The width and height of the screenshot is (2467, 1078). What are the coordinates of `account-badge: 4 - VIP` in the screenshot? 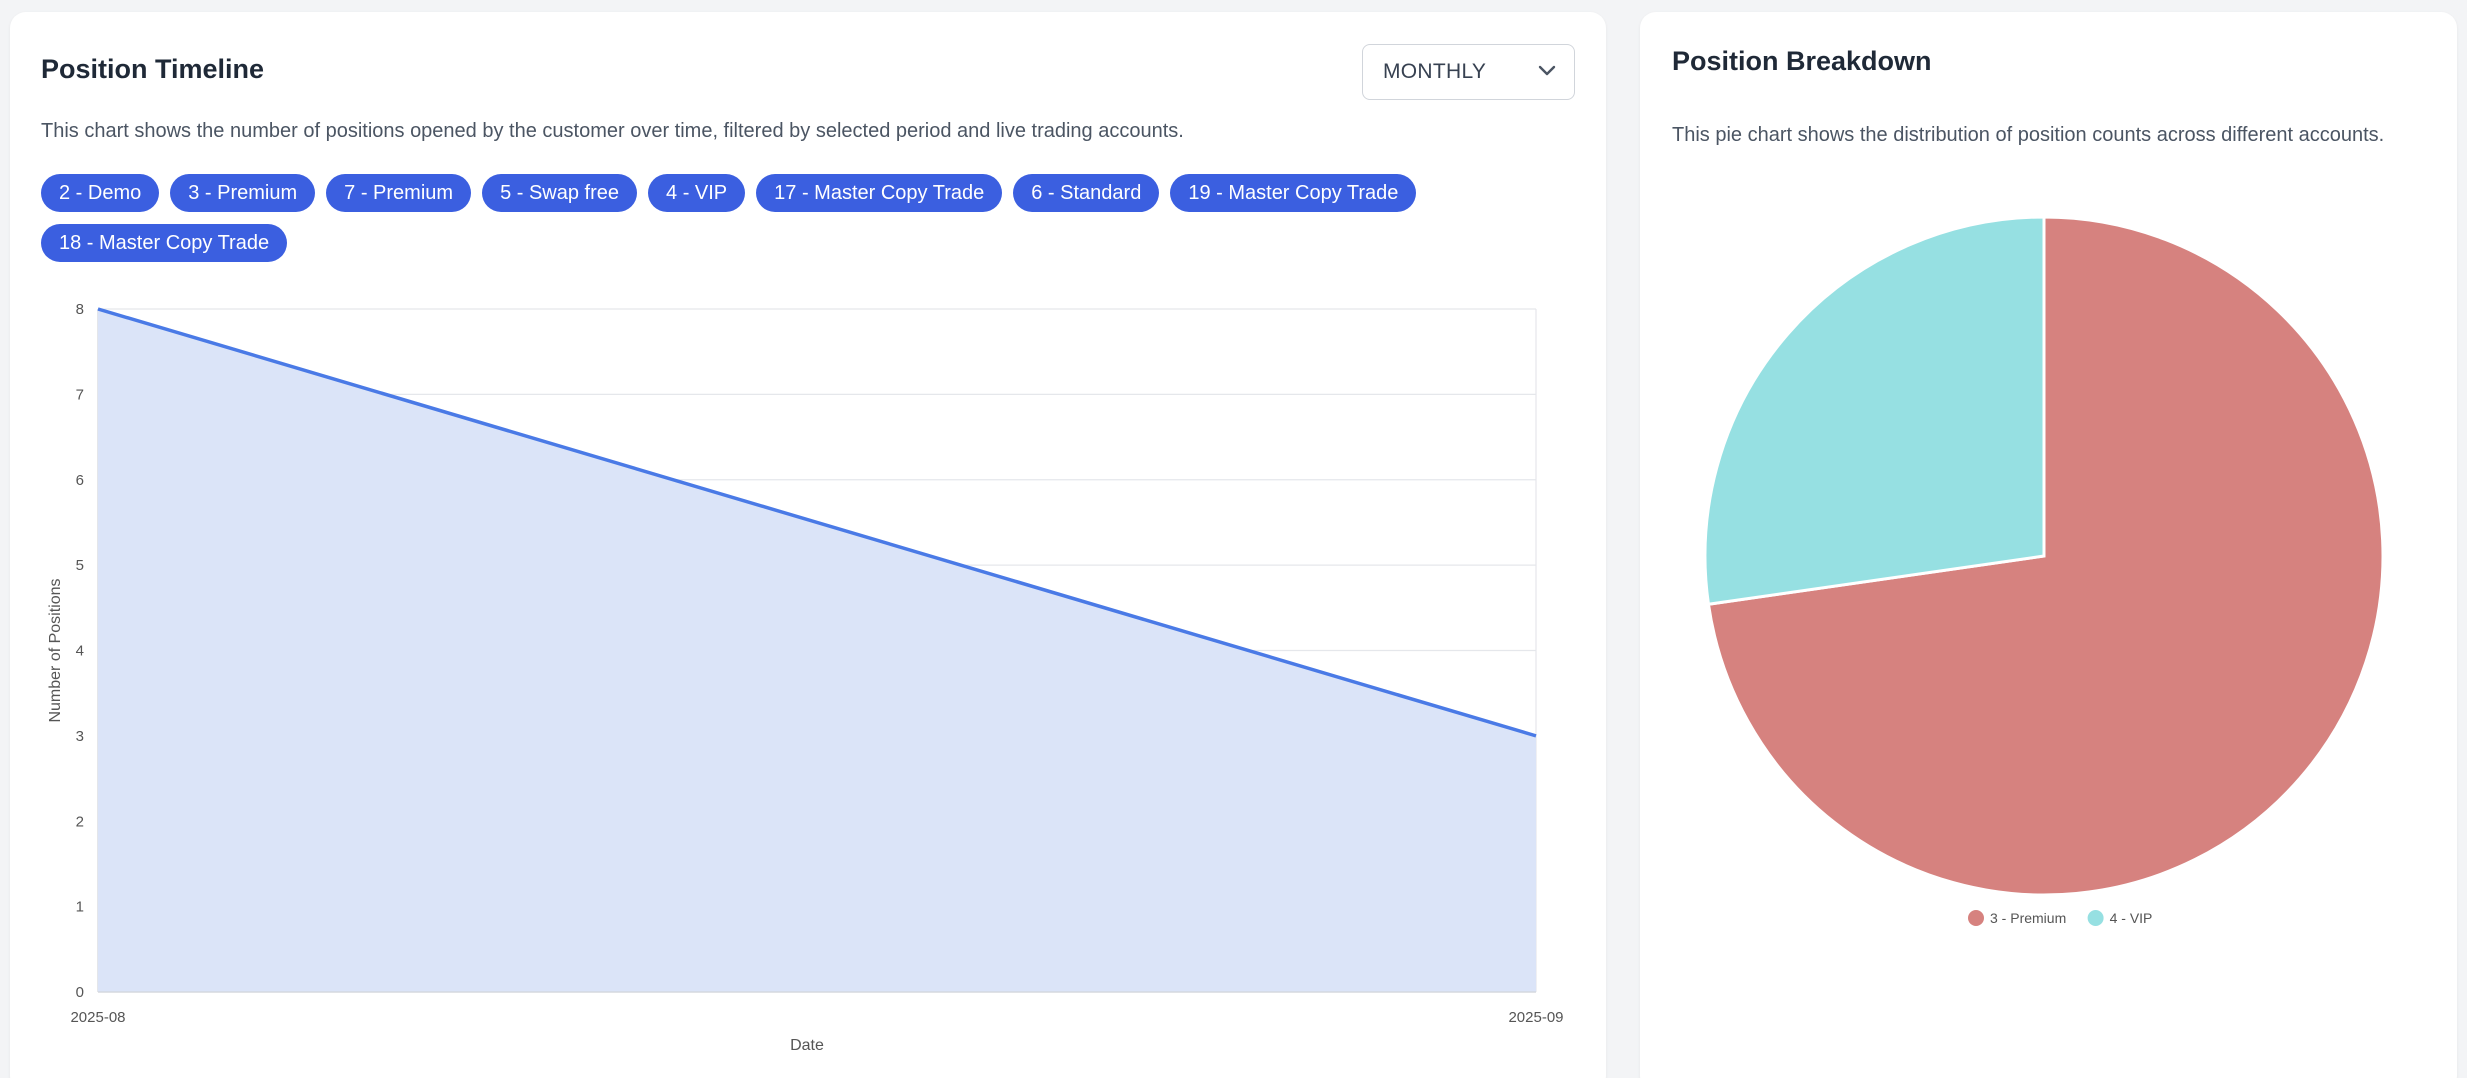 It's located at (697, 193).